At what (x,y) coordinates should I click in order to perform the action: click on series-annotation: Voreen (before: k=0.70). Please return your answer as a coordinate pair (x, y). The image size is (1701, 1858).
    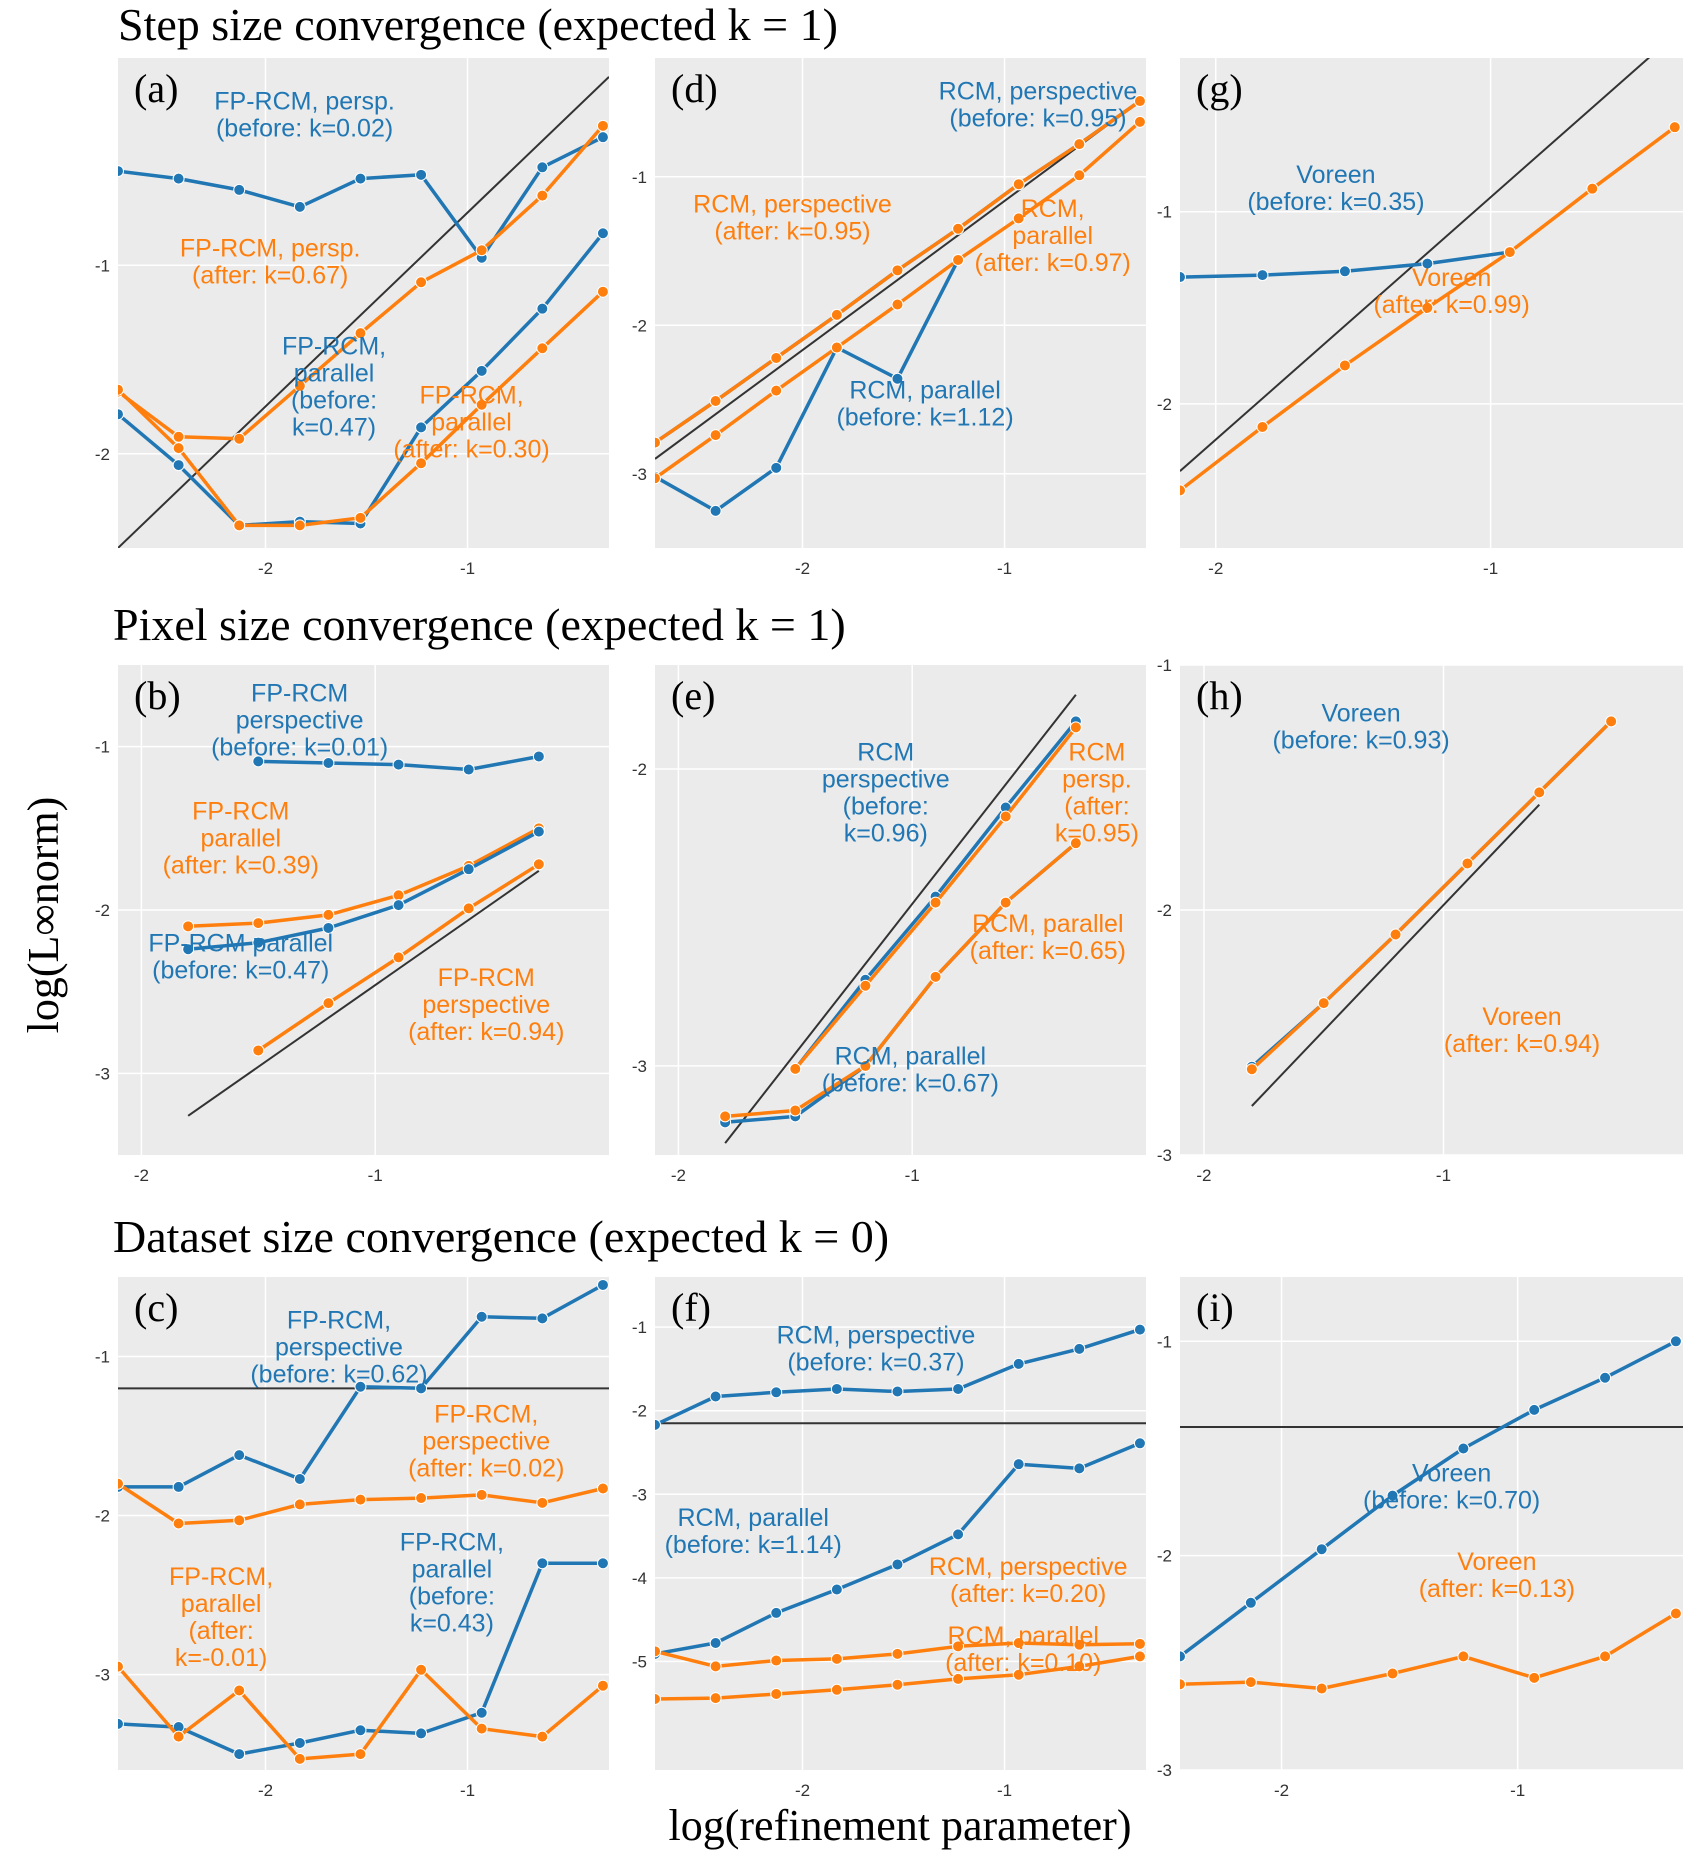
    Looking at the image, I should click on (1451, 1486).